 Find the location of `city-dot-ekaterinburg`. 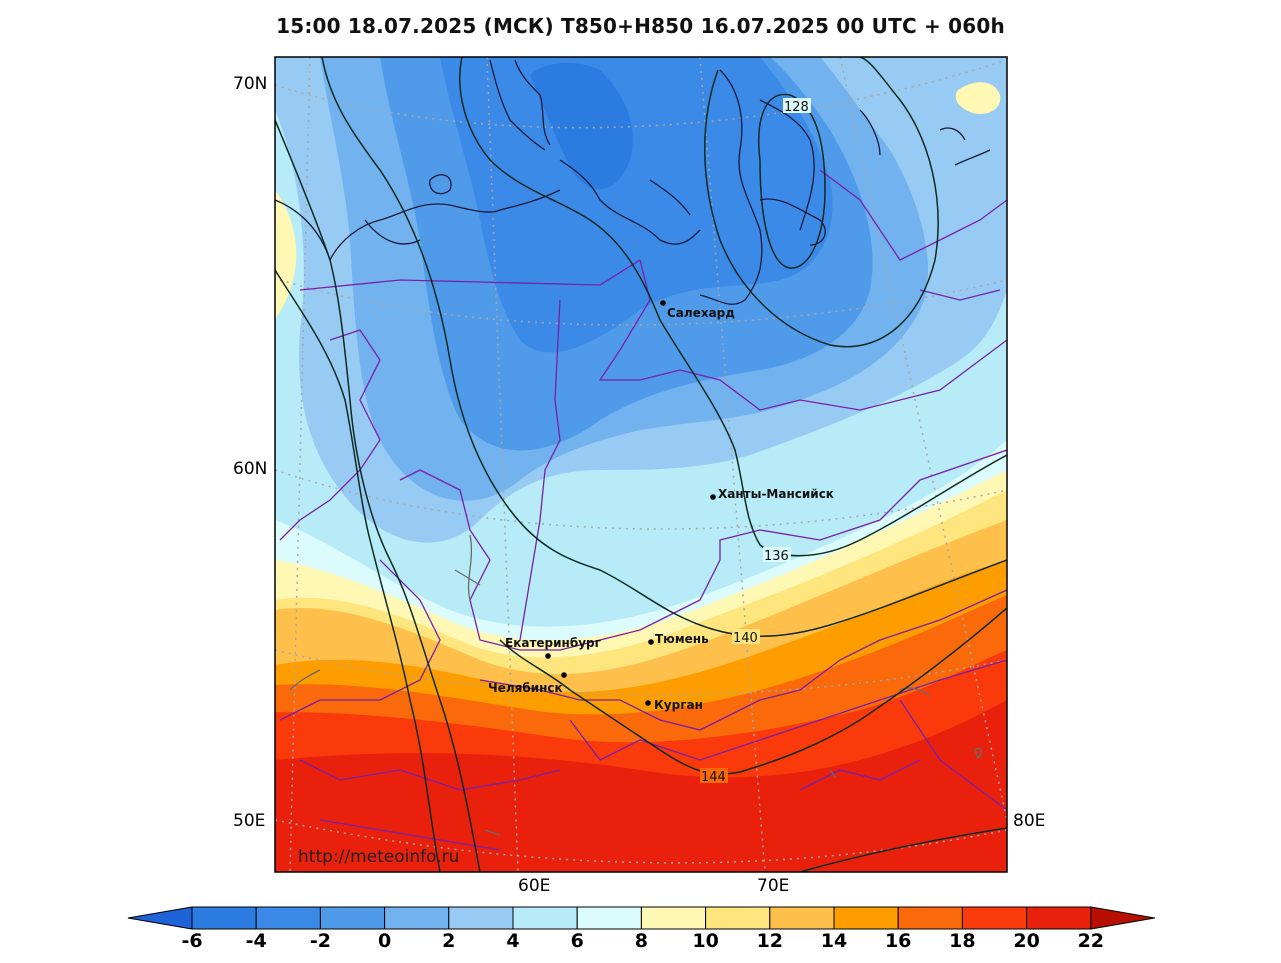

city-dot-ekaterinburg is located at coordinates (548, 656).